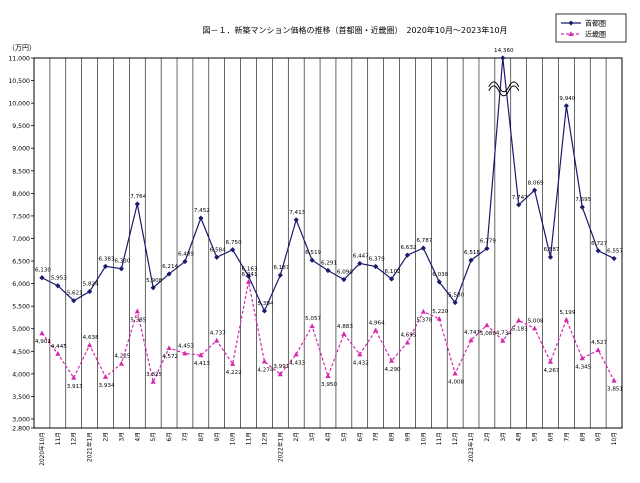 The height and width of the screenshot is (483, 640). Describe the element at coordinates (21, 262) in the screenshot. I see `y-tick-label: 6,500` at that location.